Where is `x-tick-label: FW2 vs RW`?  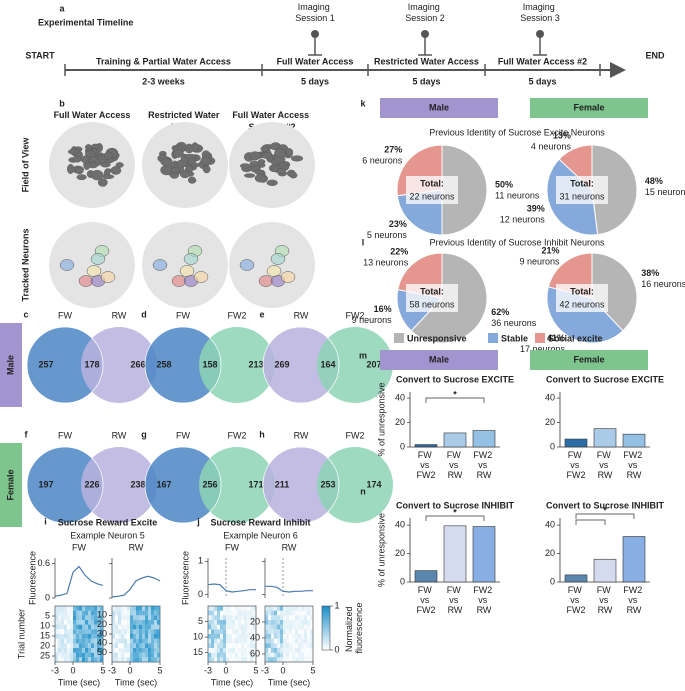 x-tick-label: FW2 vs RW is located at coordinates (634, 600).